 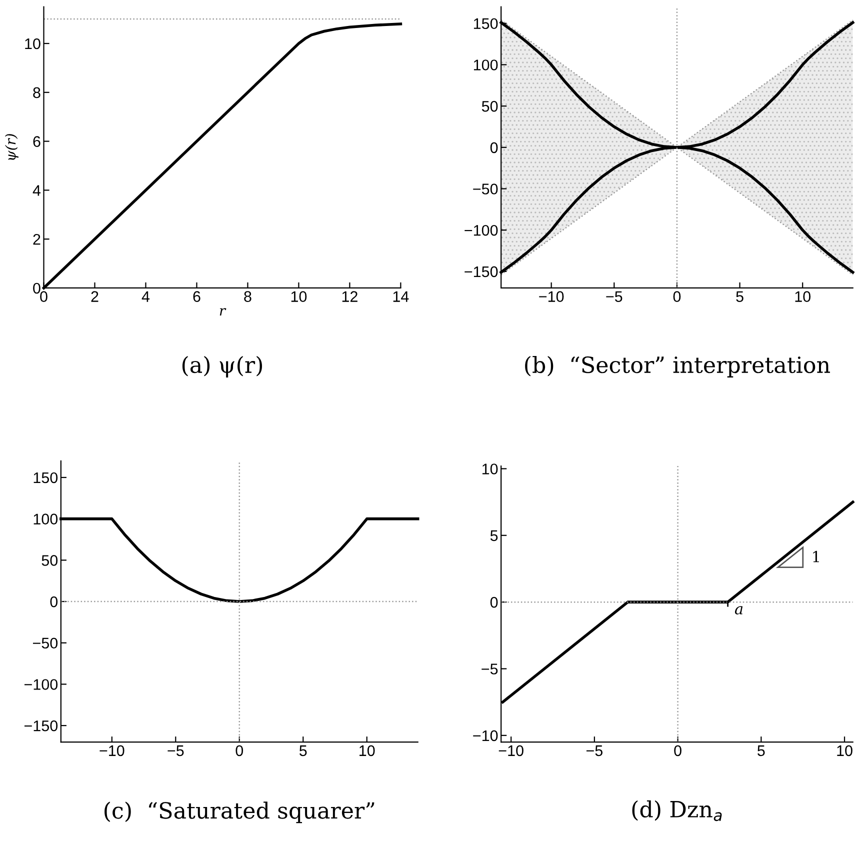 I want to click on text: (d) Dzn$_{a}$, so click(x=677, y=811).